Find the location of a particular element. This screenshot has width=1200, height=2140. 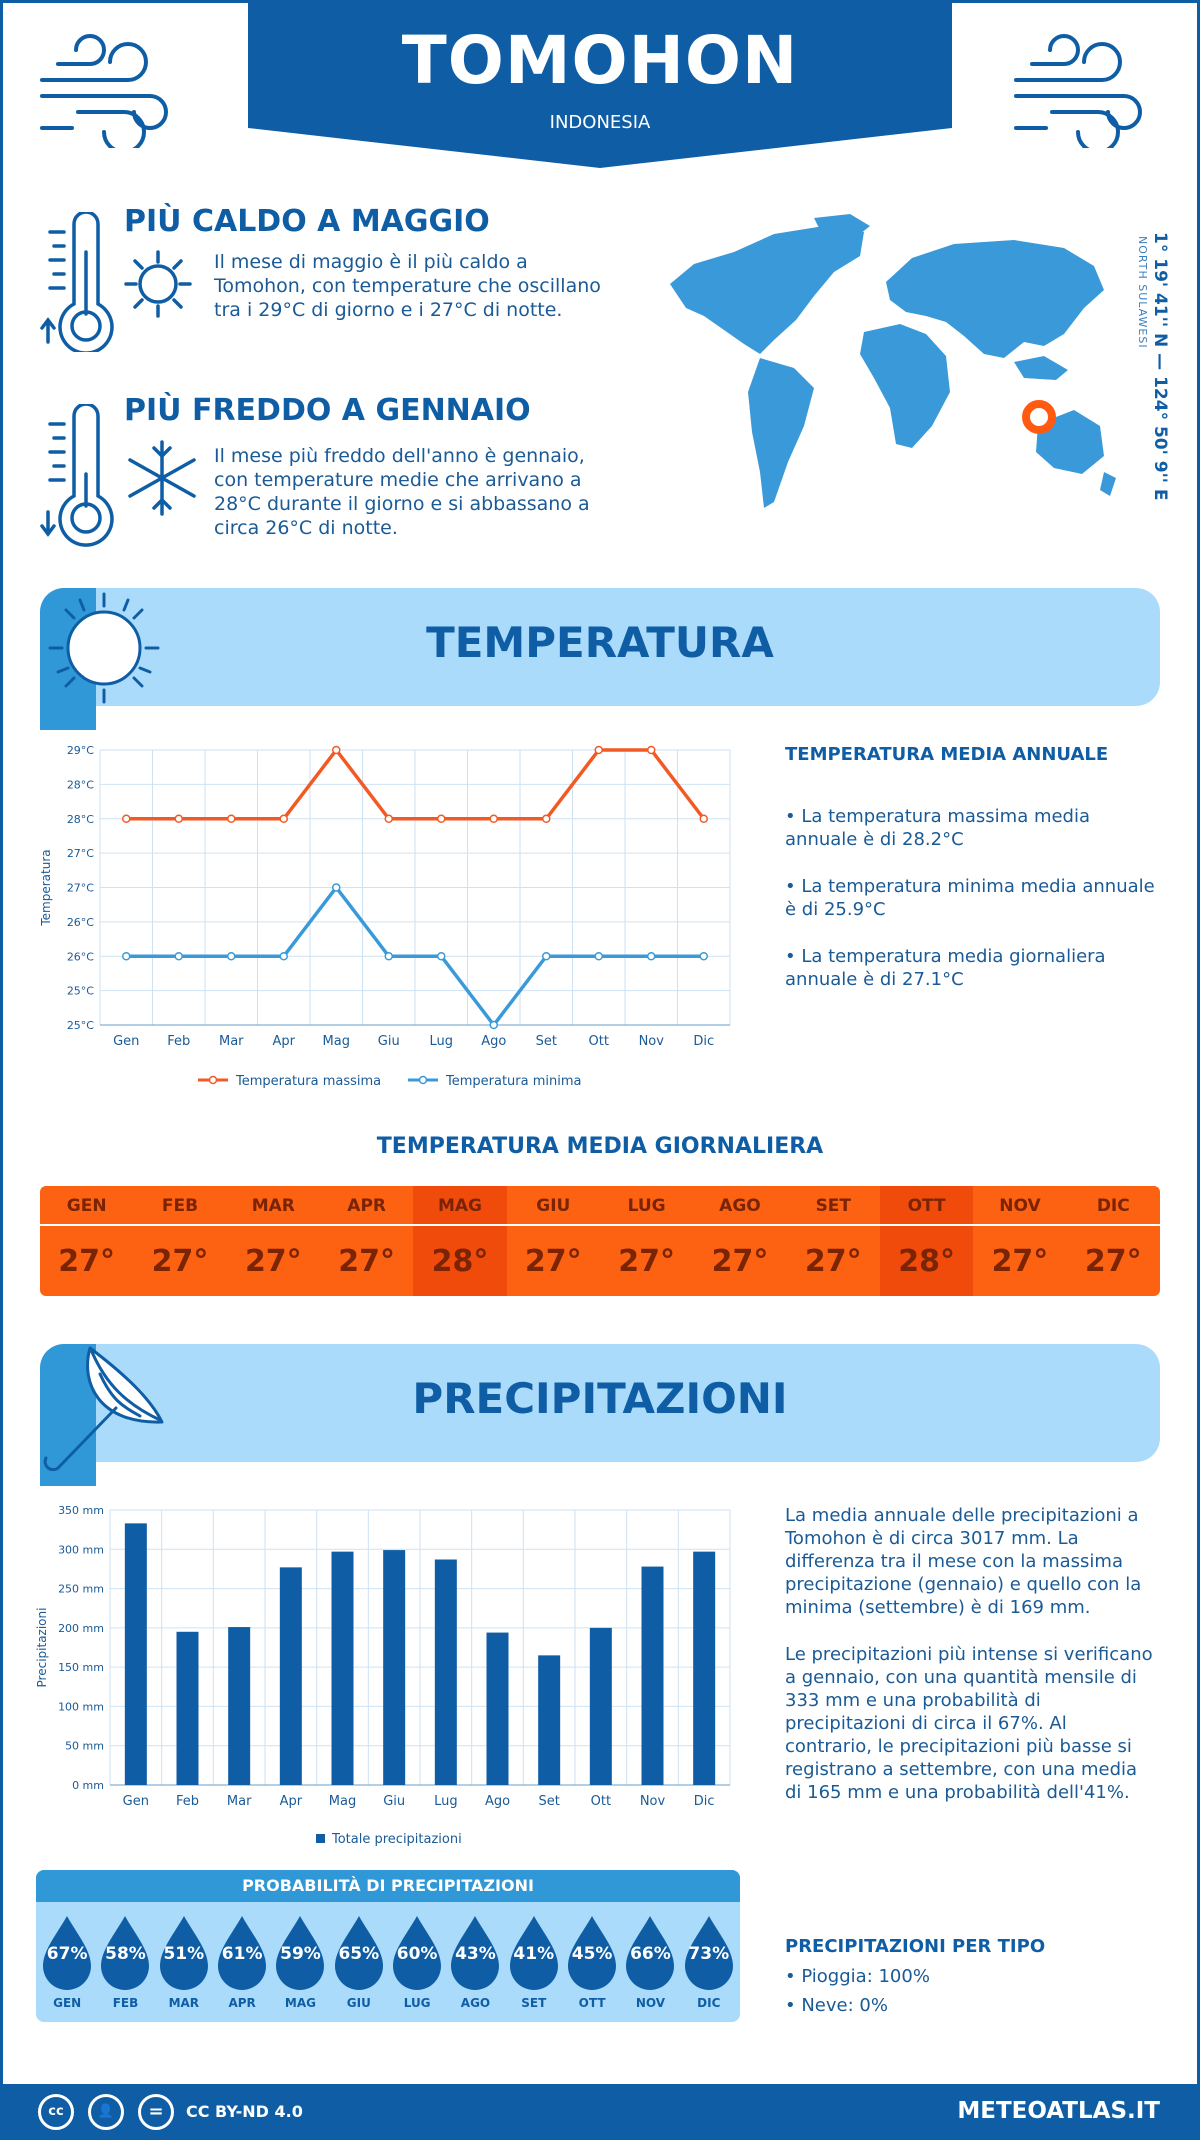

probability-value: 60% is located at coordinates (417, 1954).